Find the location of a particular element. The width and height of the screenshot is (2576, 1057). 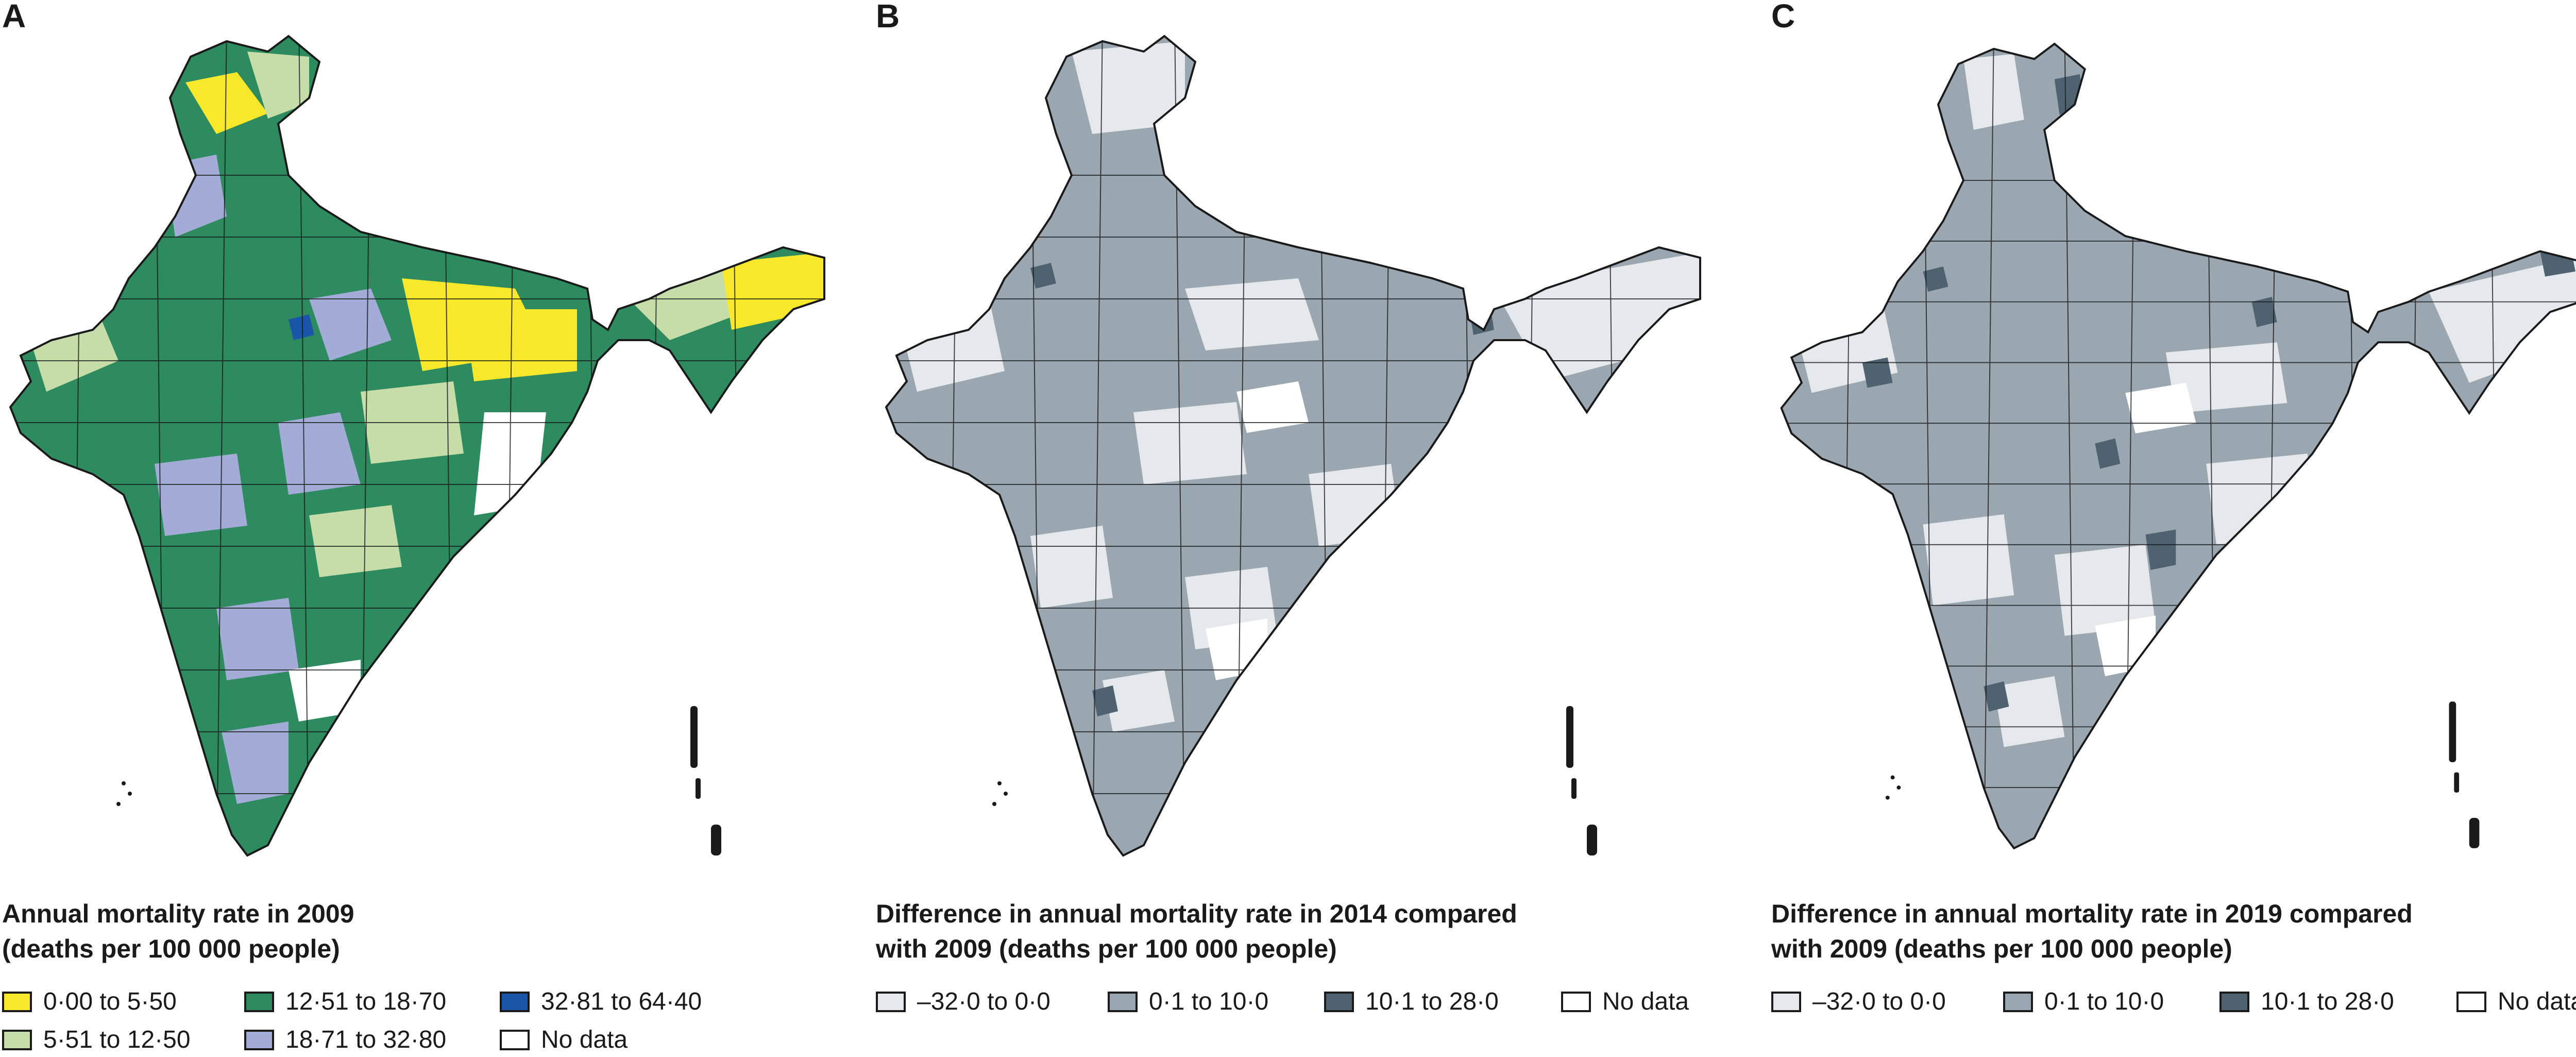

panel-letter: C is located at coordinates (1783, 17).